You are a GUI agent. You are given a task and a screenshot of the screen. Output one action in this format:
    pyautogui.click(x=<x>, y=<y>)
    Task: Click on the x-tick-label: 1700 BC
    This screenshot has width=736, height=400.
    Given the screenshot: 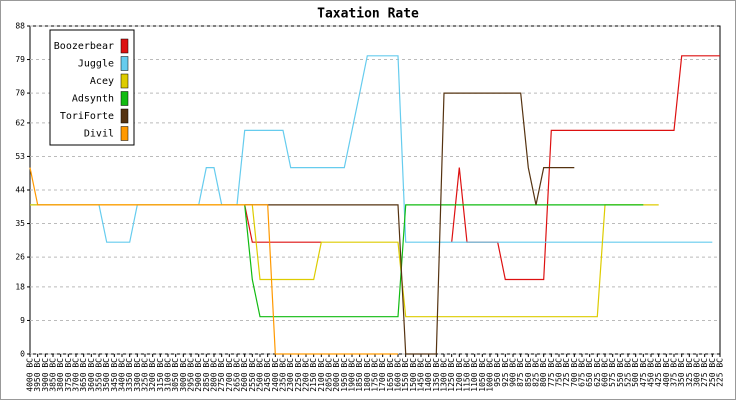 What is the action you would take?
    pyautogui.click(x=382, y=375)
    